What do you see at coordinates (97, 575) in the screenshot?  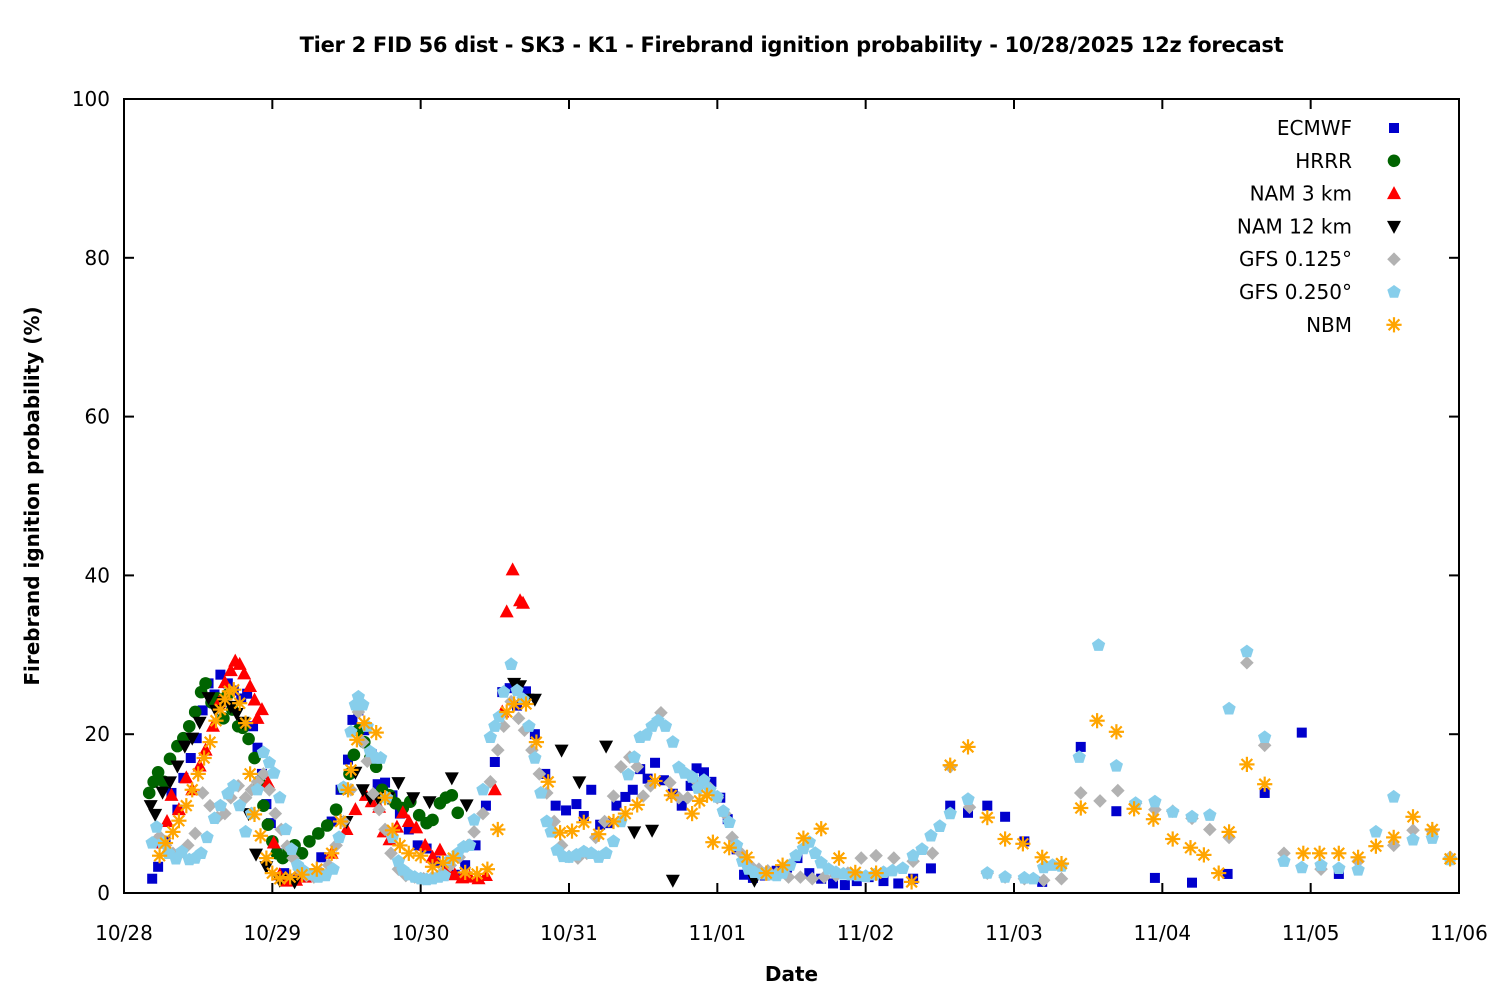 I see `y-tick-label: 40` at bounding box center [97, 575].